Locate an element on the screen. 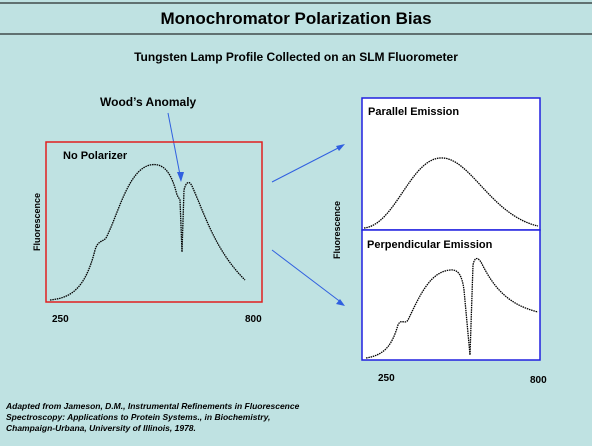 The height and width of the screenshot is (446, 592). bottom-panel-box is located at coordinates (451, 295).